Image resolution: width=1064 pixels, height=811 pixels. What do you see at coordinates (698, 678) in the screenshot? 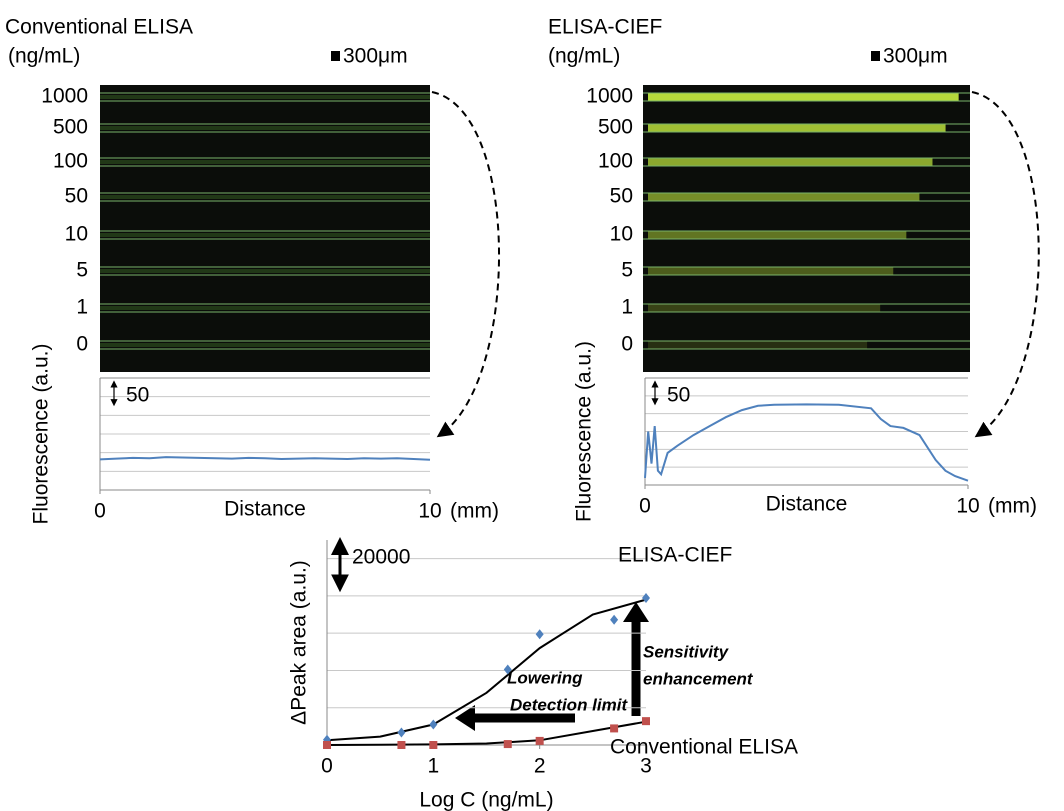
I see `annotation: enhancement` at bounding box center [698, 678].